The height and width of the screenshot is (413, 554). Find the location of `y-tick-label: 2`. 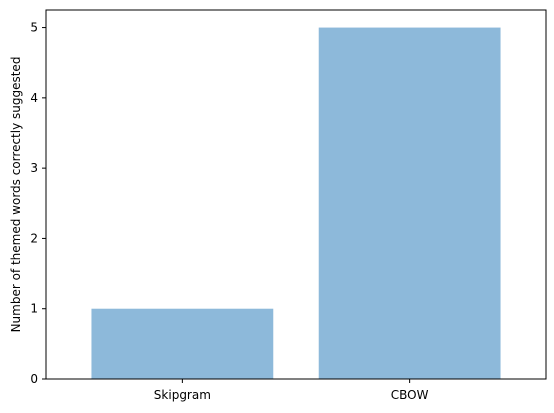

y-tick-label: 2 is located at coordinates (34, 238).